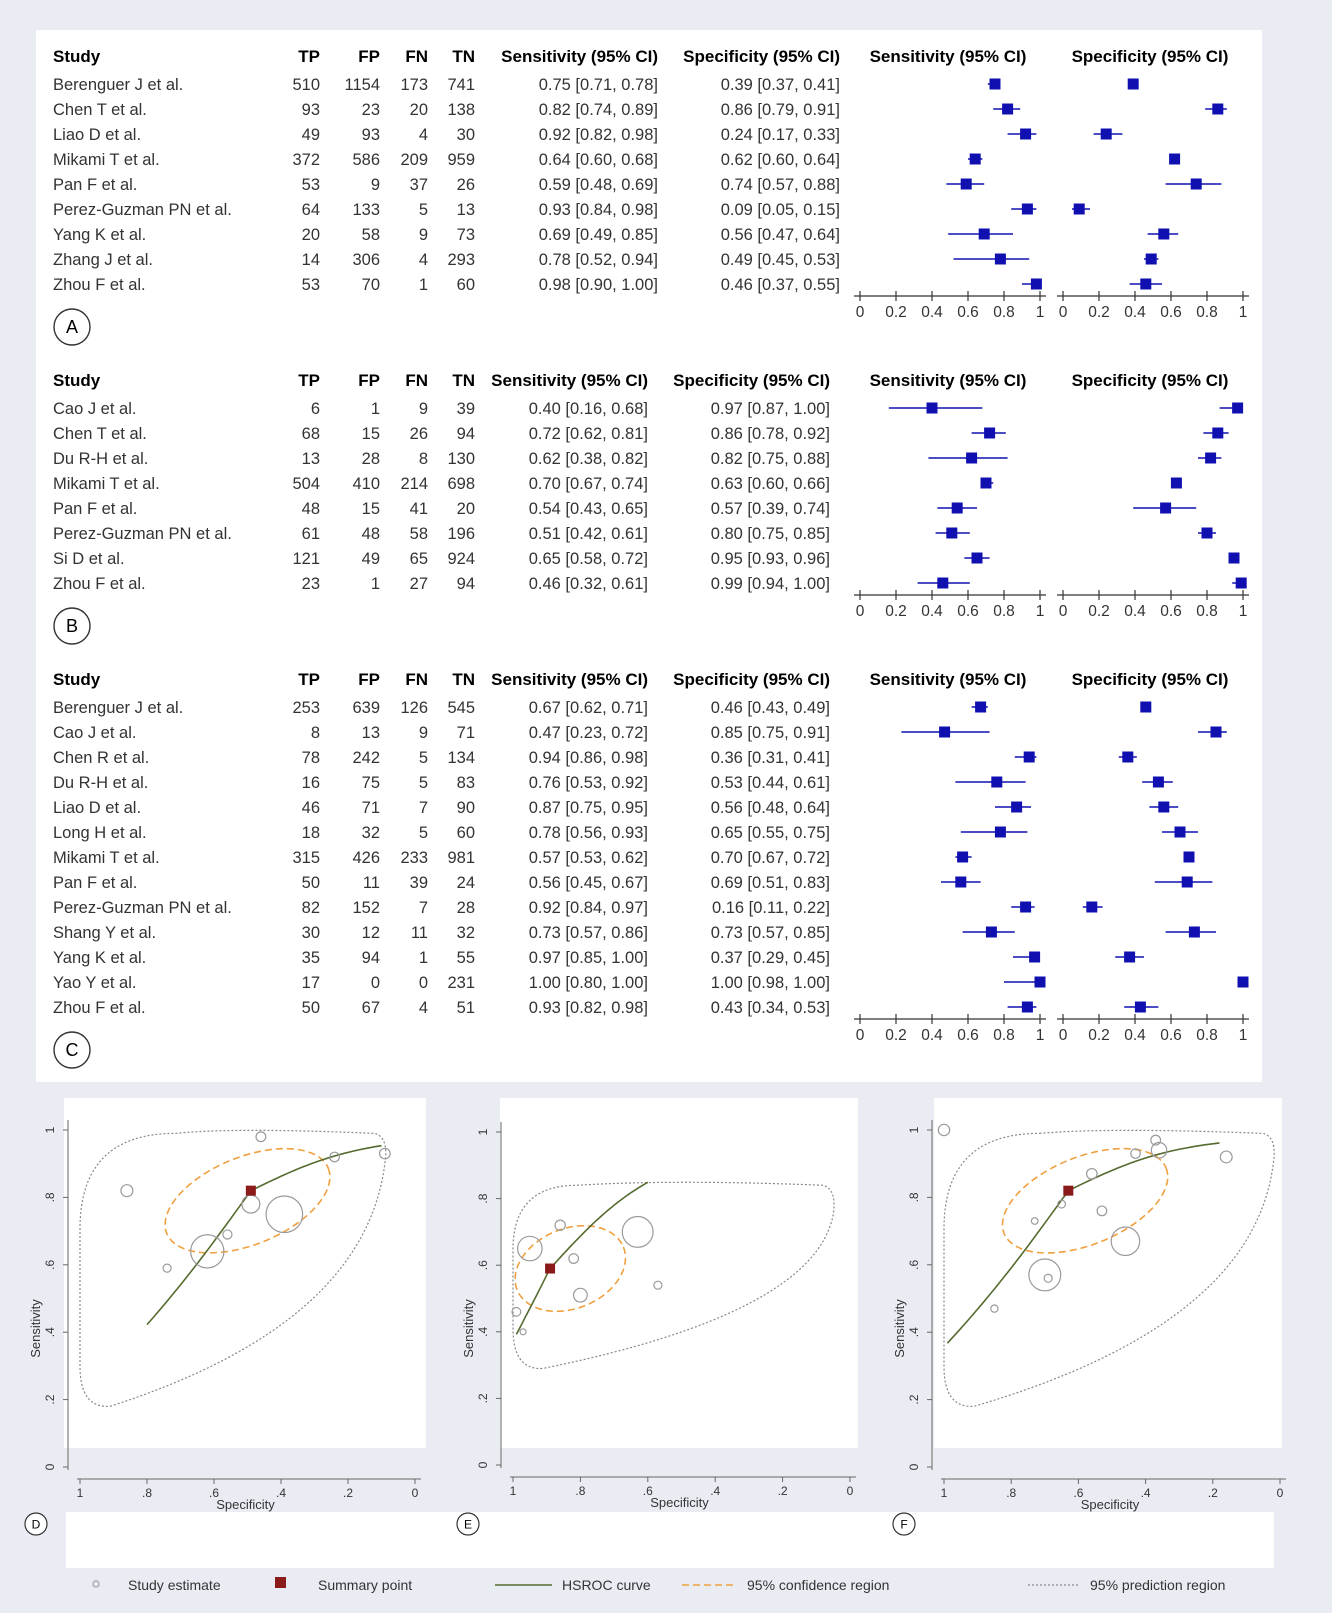 The height and width of the screenshot is (1613, 1332). Describe the element at coordinates (309, 679) in the screenshot. I see `header-tp: TP` at that location.